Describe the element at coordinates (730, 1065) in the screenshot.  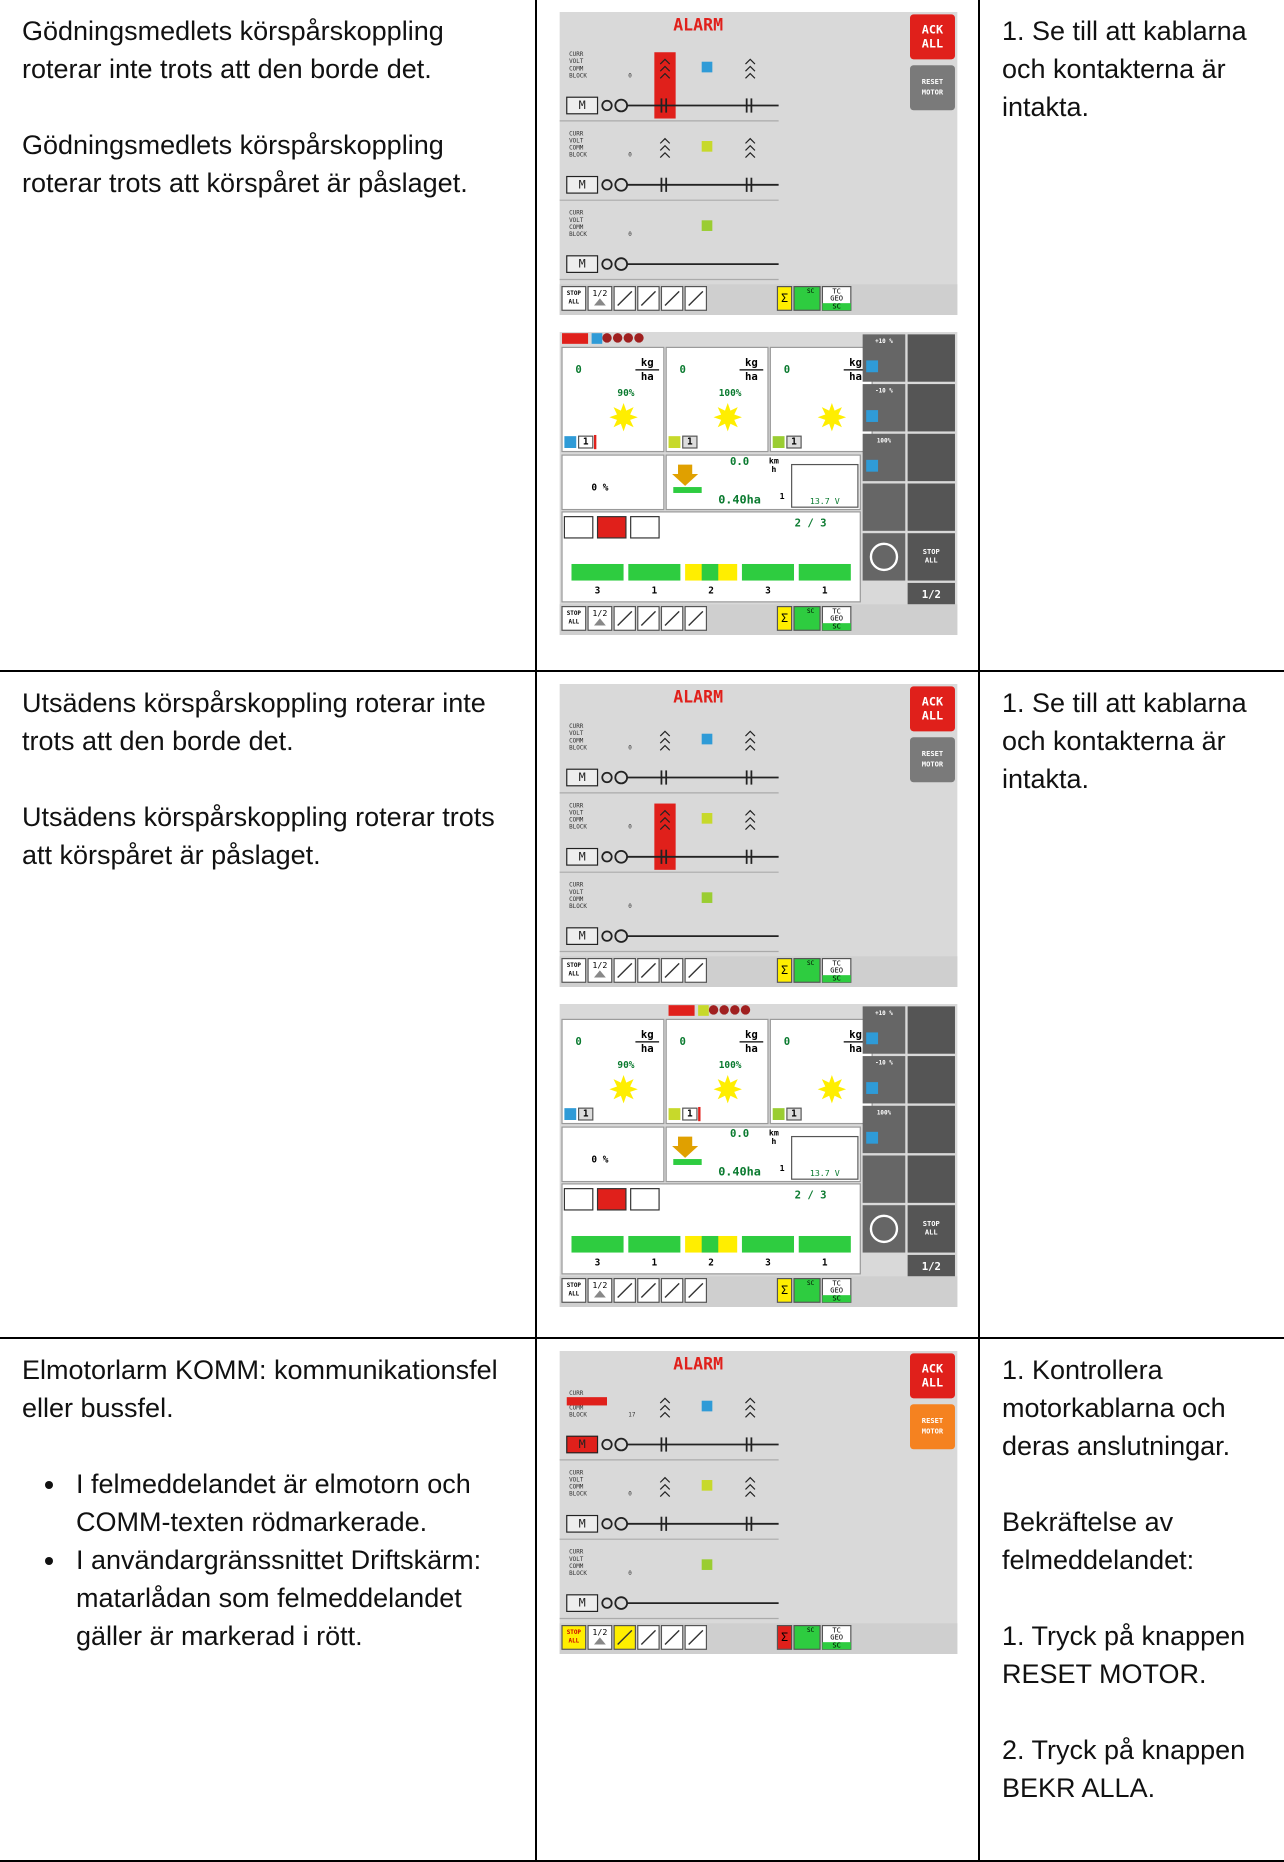
I see `rate-percent: 100%` at that location.